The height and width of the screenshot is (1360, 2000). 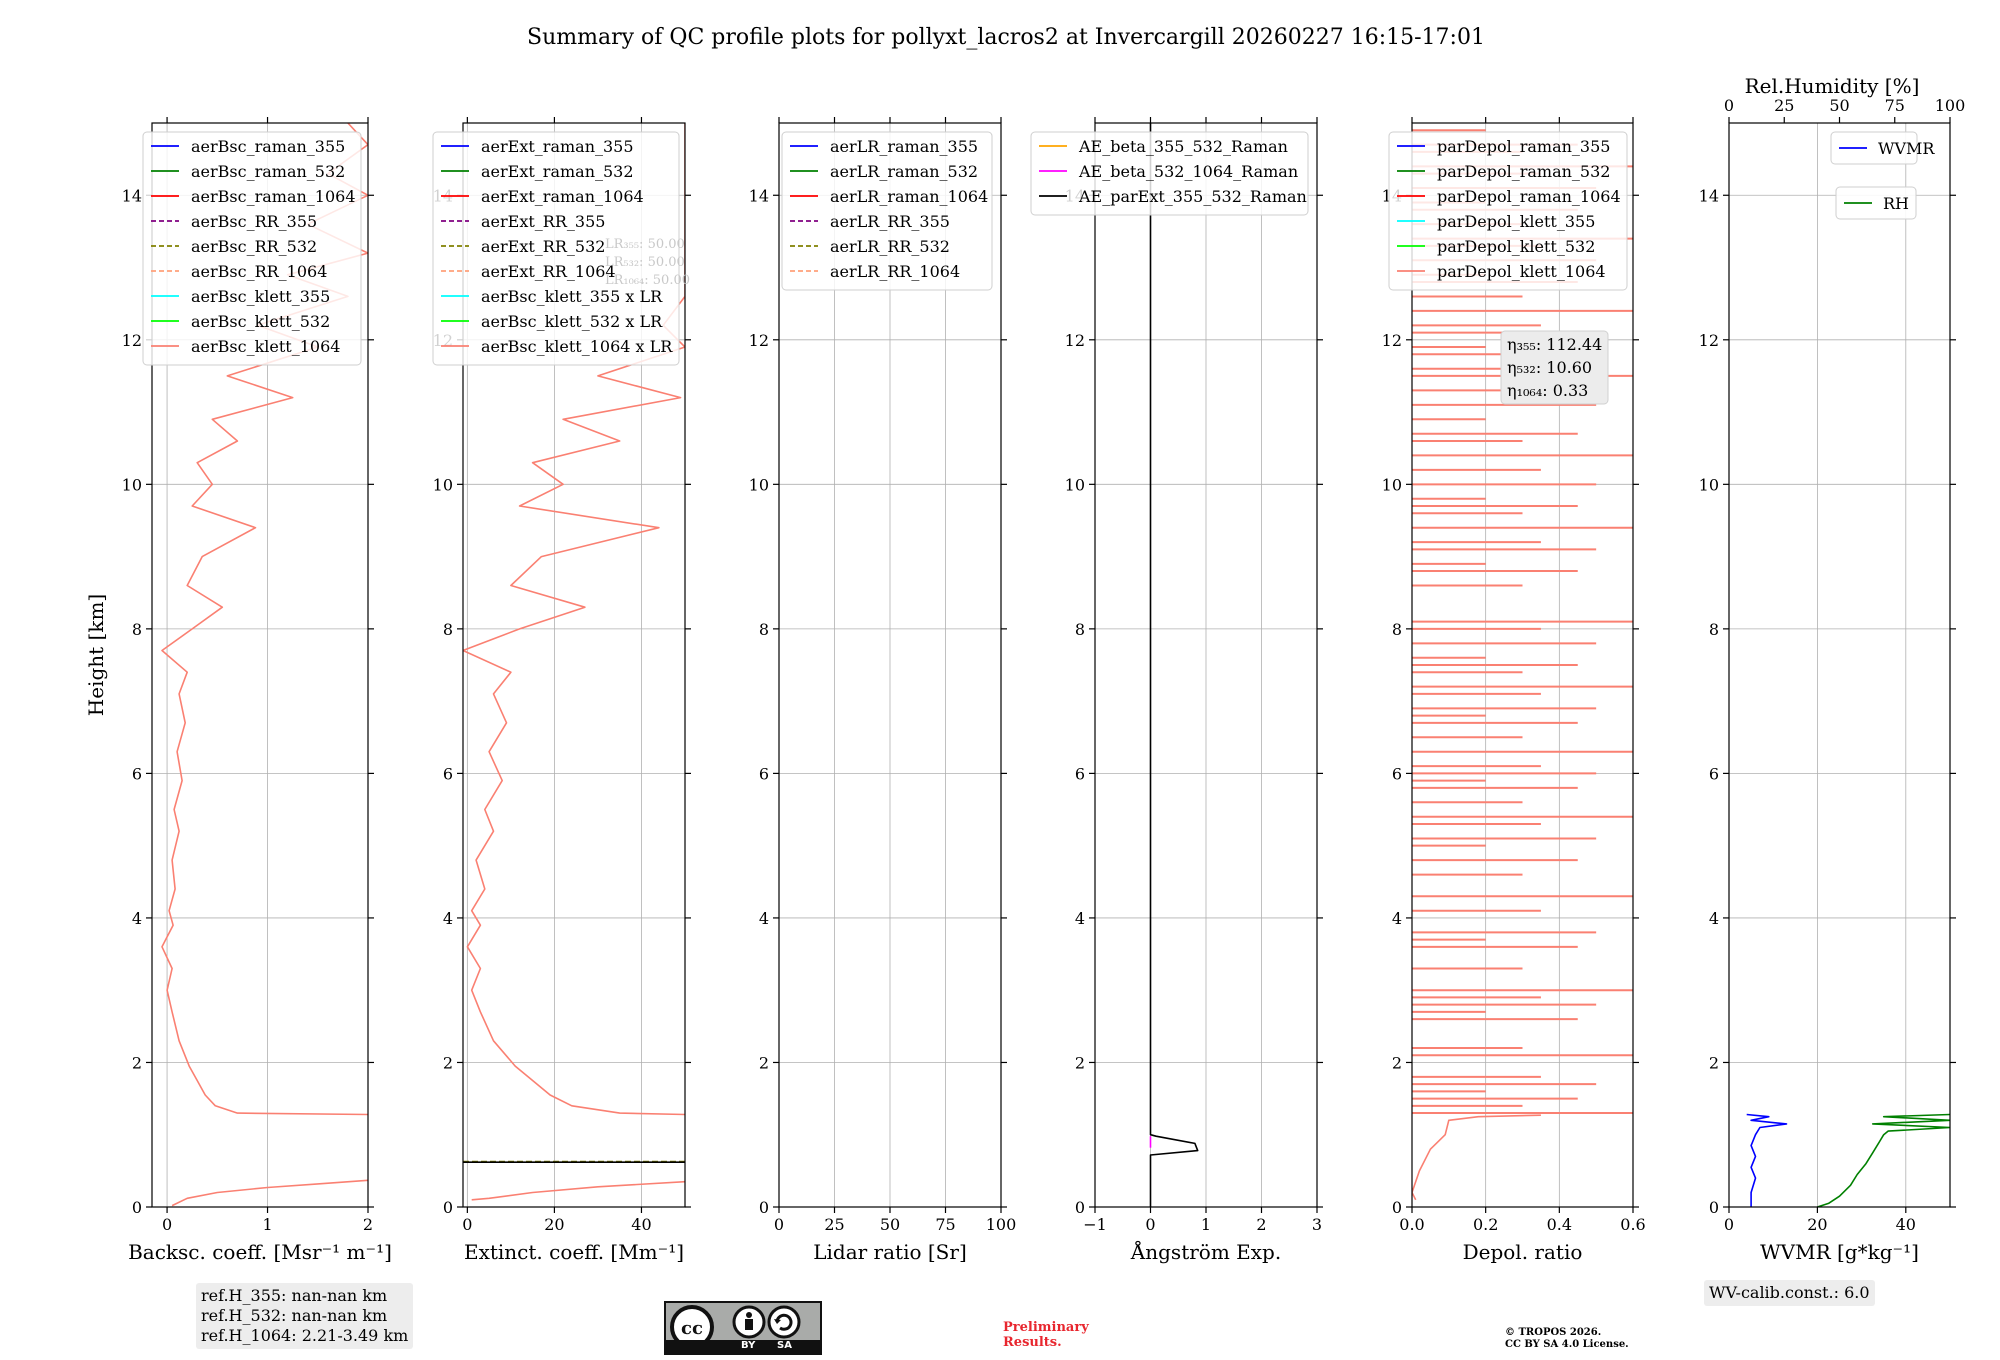 I want to click on x-tick-label: 0.4, so click(x=1559, y=1224).